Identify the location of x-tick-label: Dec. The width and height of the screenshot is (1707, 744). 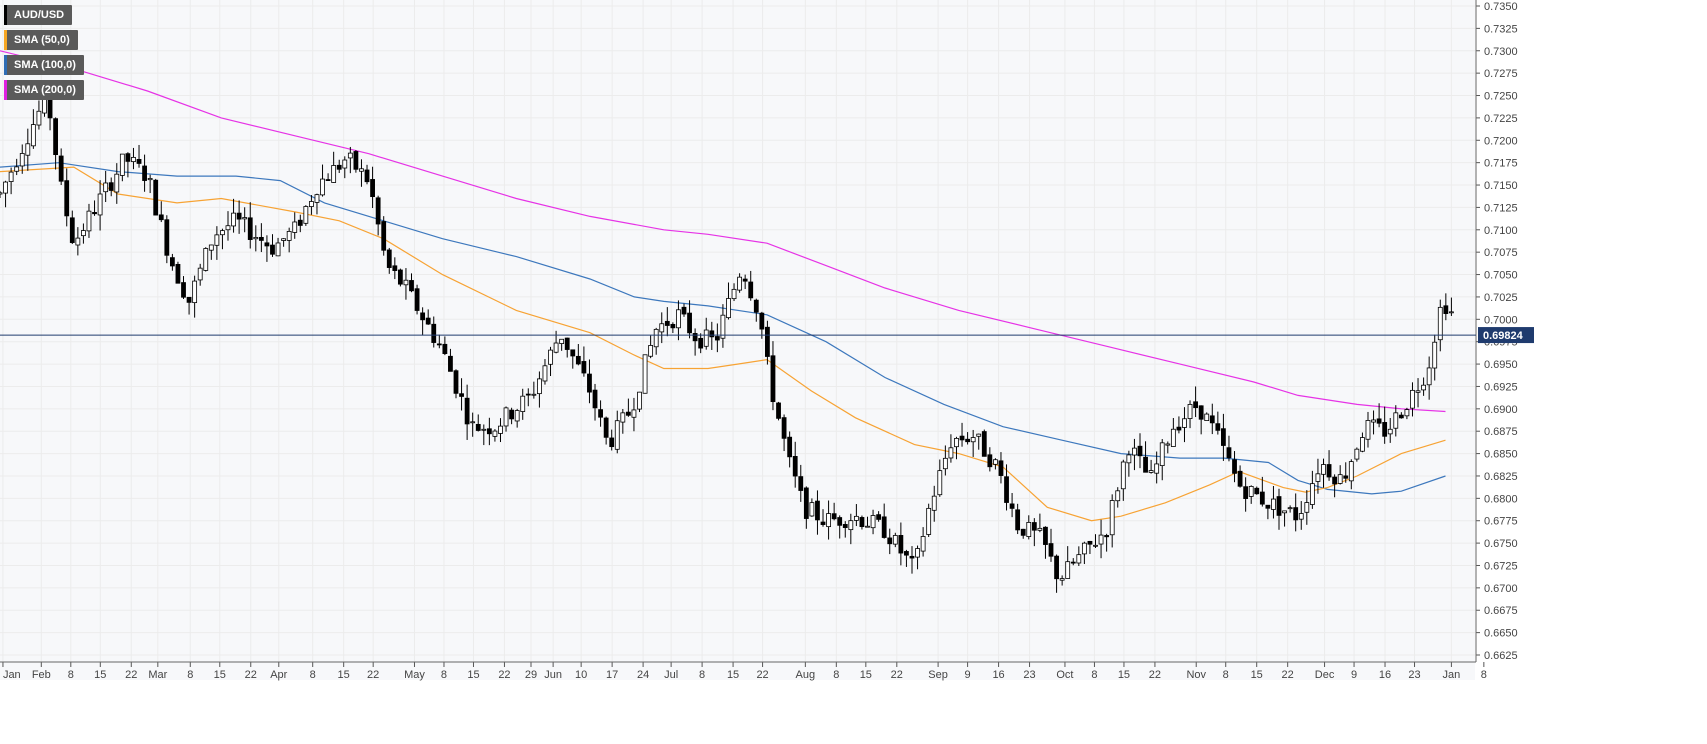
(1325, 675).